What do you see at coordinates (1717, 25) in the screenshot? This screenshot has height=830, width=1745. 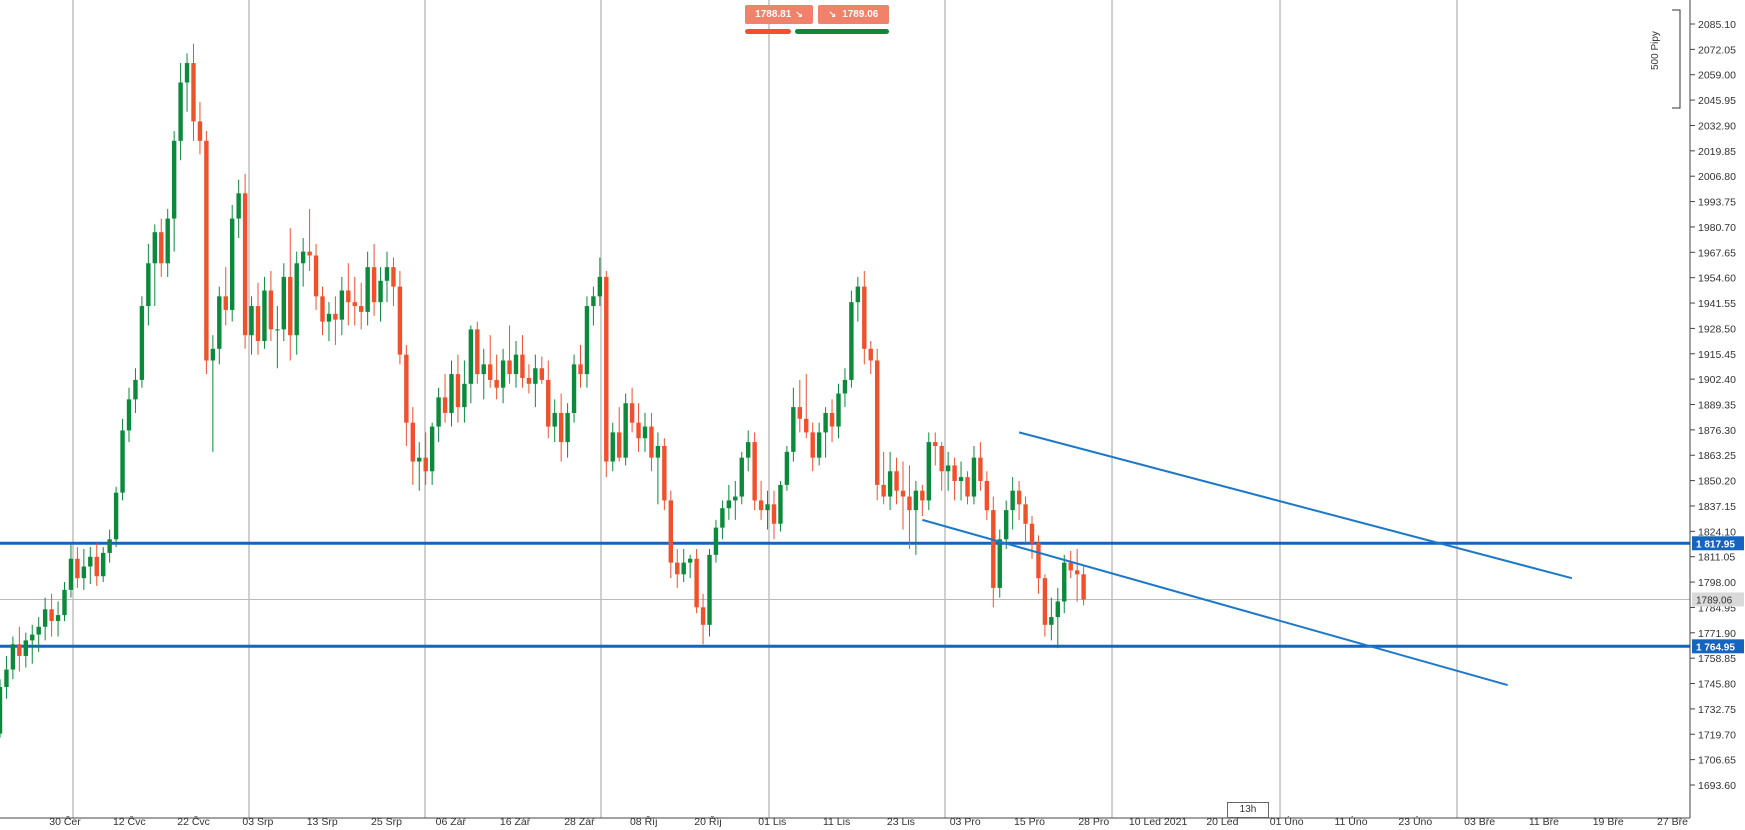 I see `price-tick-label: 2085.10` at bounding box center [1717, 25].